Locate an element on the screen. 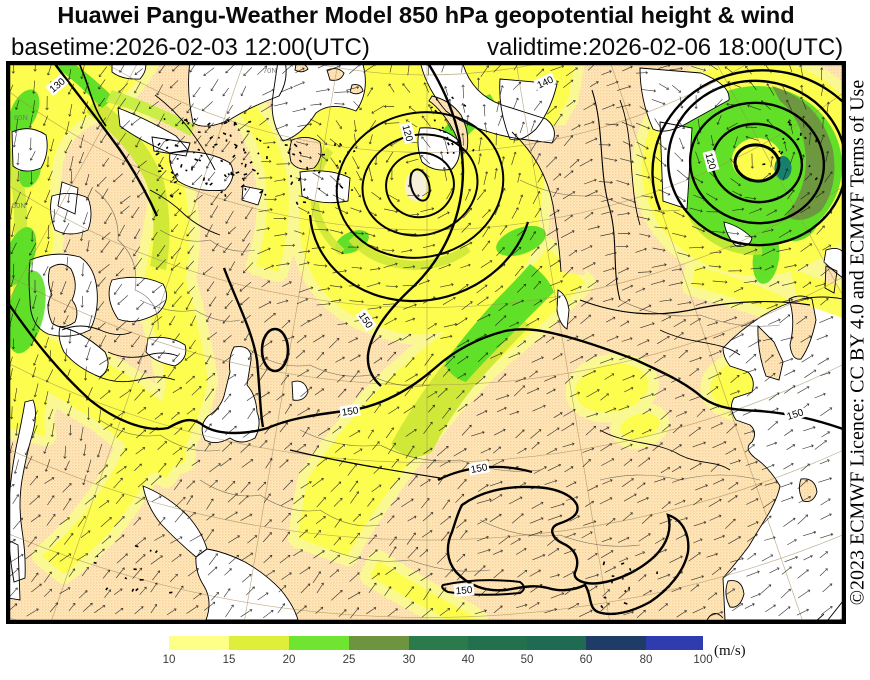  svg-text: 70N is located at coordinates (270, 70).